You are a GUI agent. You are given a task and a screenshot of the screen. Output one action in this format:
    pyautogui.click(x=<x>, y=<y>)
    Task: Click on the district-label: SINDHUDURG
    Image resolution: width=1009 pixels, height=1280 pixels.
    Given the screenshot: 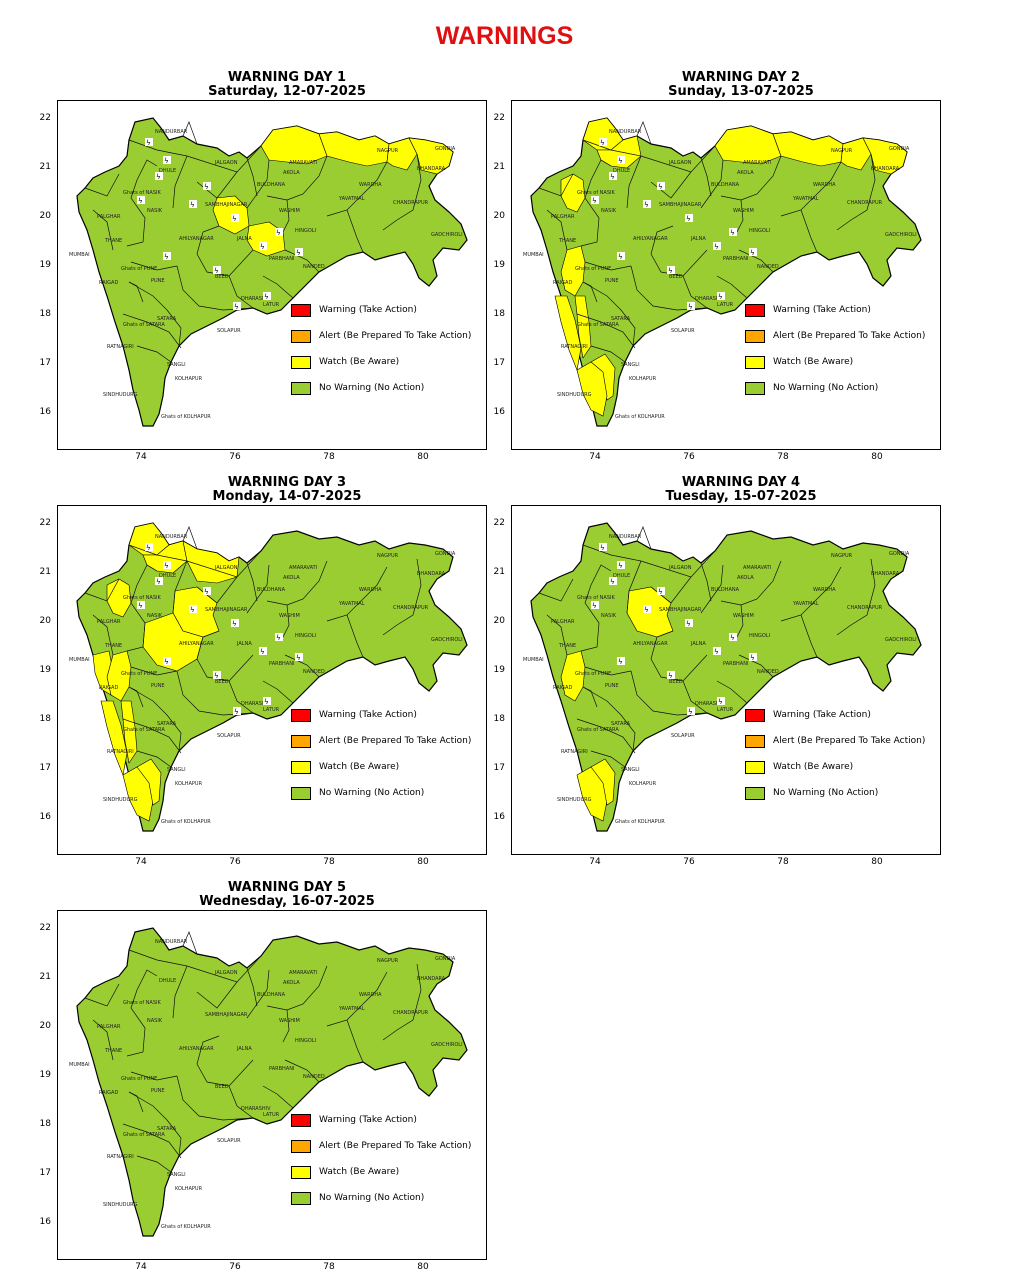 What is the action you would take?
    pyautogui.click(x=120, y=395)
    